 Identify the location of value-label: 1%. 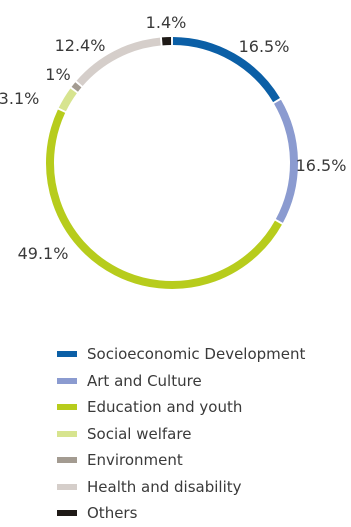
(57, 74).